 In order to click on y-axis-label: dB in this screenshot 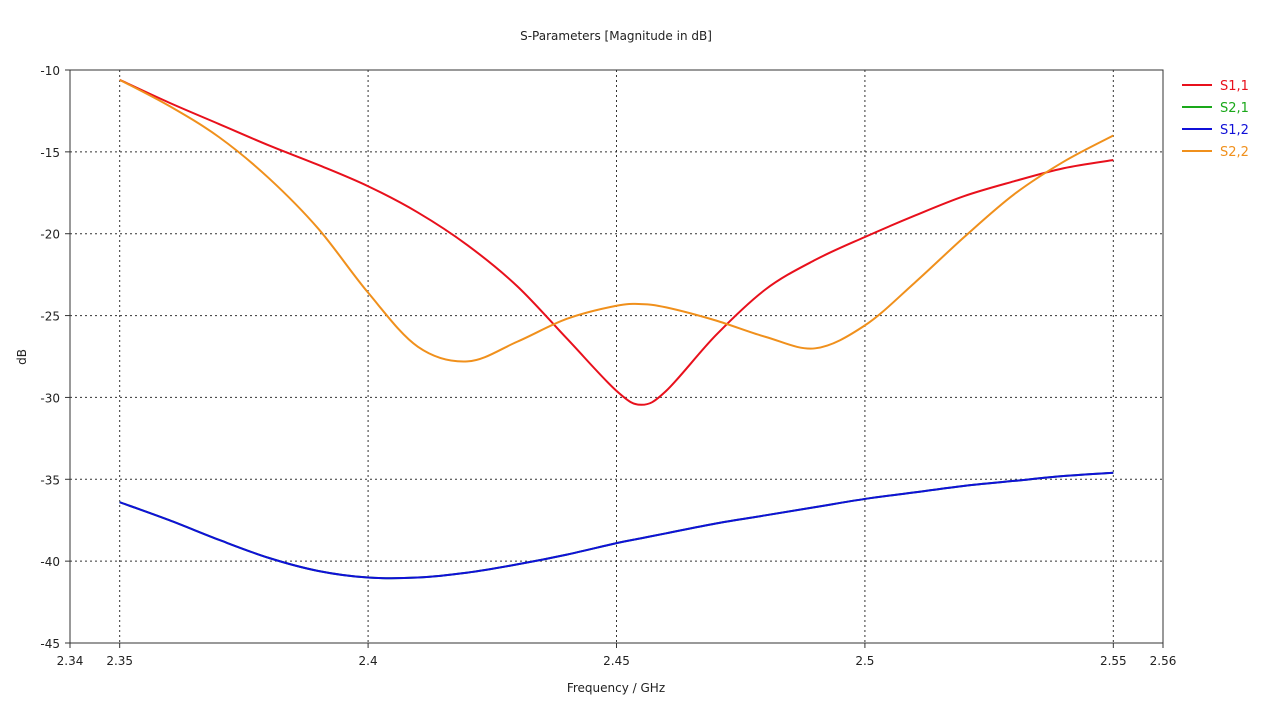, I will do `click(22, 357)`.